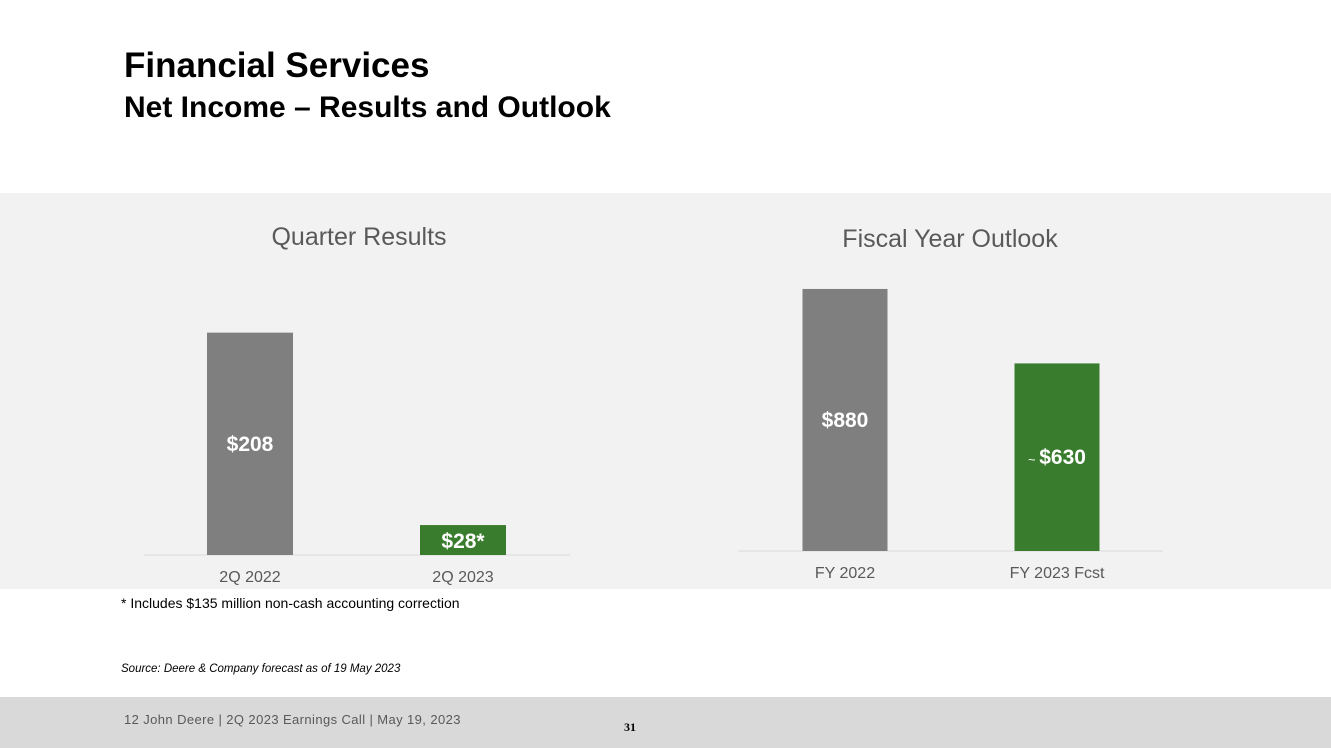 Image resolution: width=1331 pixels, height=748 pixels. I want to click on category-label: 2Q 2023, so click(462, 577).